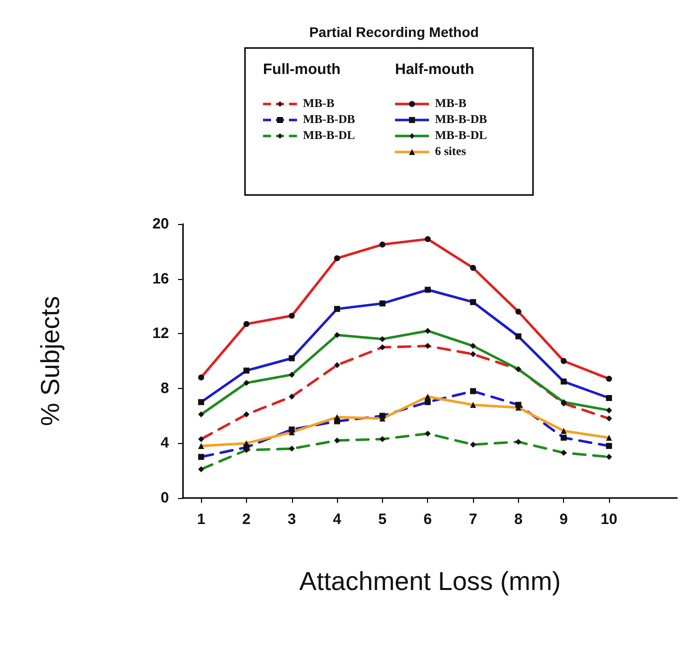 The width and height of the screenshot is (691, 656). What do you see at coordinates (246, 519) in the screenshot?
I see `x-tick-label: 2` at bounding box center [246, 519].